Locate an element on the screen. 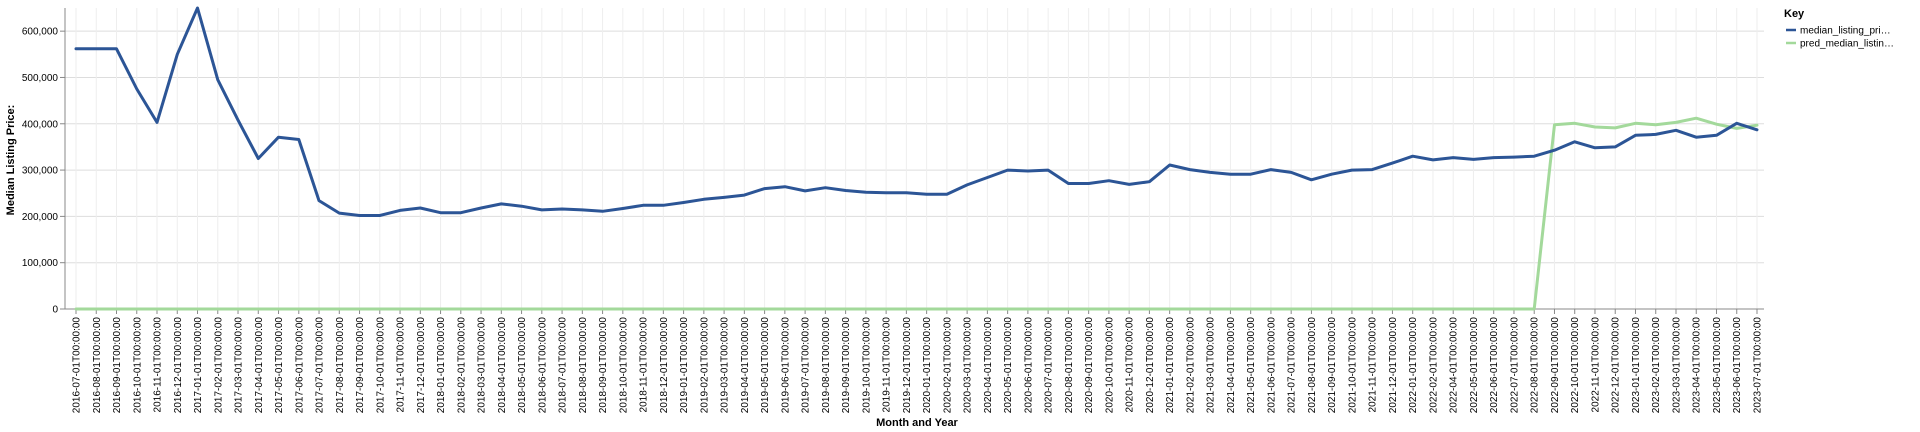  x-tick-label: 2020-11-01T00:00:00 is located at coordinates (1130, 365).